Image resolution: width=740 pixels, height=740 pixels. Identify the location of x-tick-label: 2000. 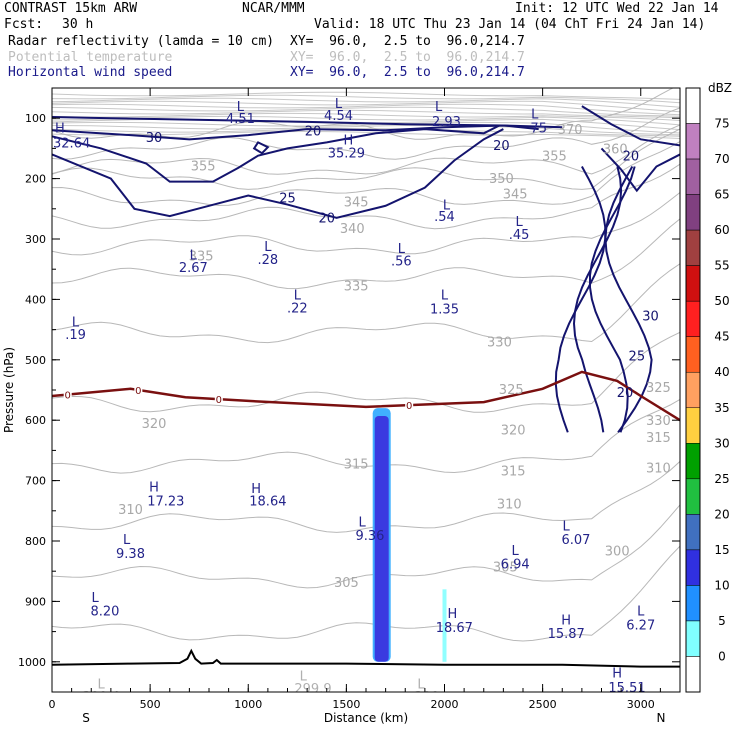
(445, 704).